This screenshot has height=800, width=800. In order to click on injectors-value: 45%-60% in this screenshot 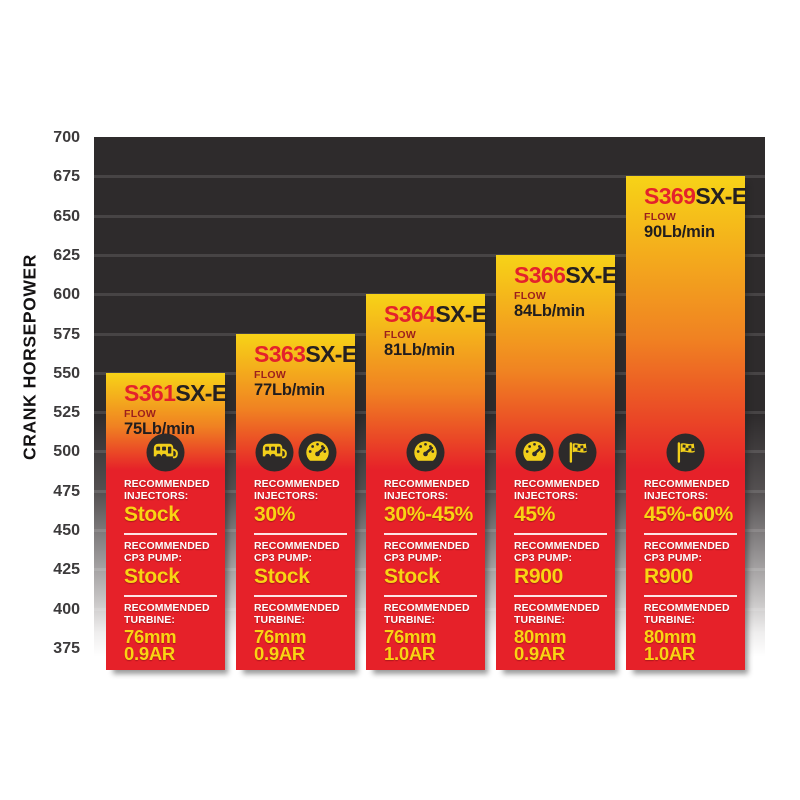, I will do `click(688, 514)`.